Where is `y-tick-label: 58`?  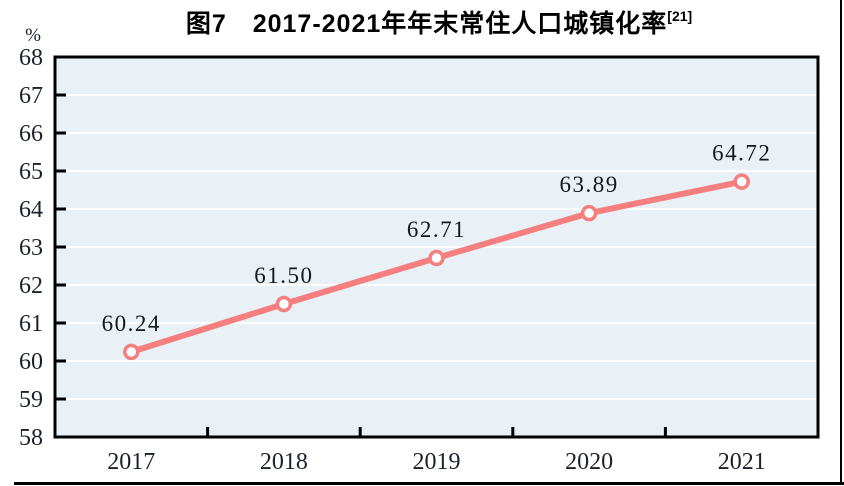
y-tick-label: 58 is located at coordinates (31, 438).